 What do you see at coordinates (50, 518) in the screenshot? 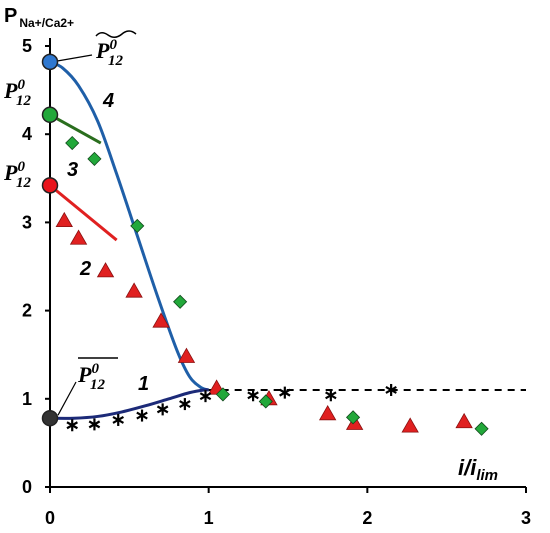
I see `x-tick-label: 0` at bounding box center [50, 518].